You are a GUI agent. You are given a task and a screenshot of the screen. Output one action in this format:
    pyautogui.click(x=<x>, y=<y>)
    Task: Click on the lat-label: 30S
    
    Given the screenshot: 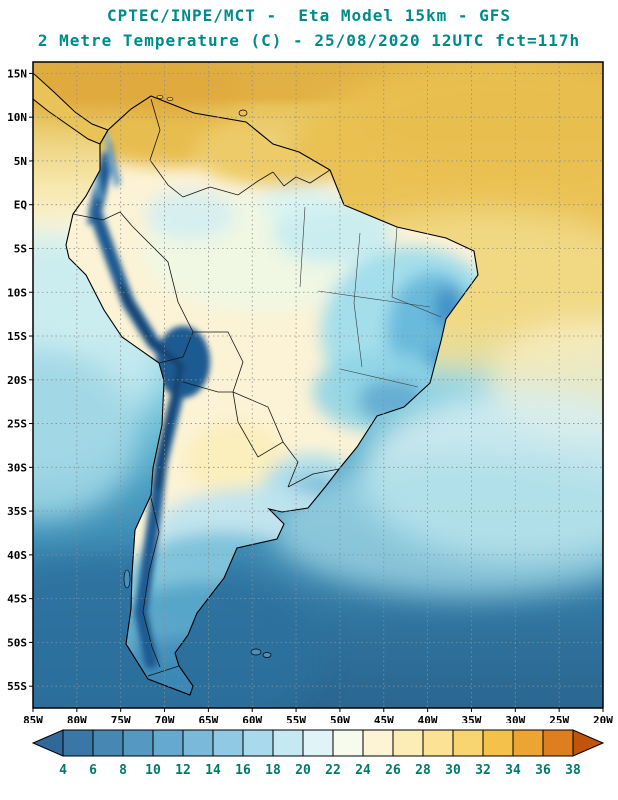 What is the action you would take?
    pyautogui.click(x=17, y=467)
    